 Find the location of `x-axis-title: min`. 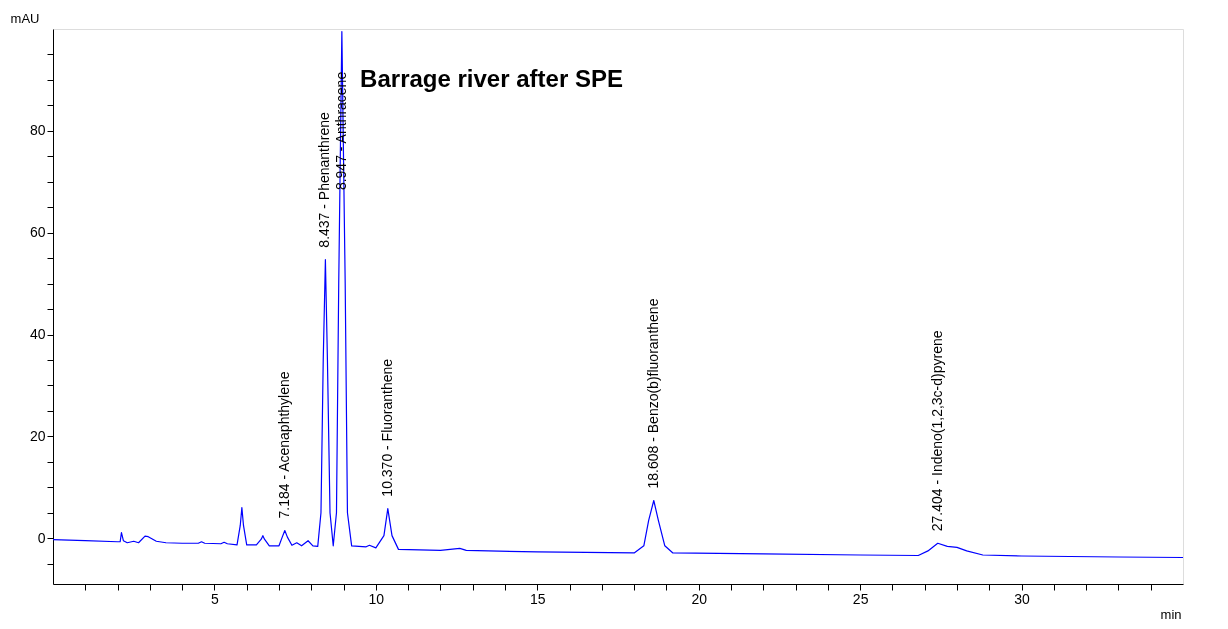

x-axis-title: min is located at coordinates (1171, 614).